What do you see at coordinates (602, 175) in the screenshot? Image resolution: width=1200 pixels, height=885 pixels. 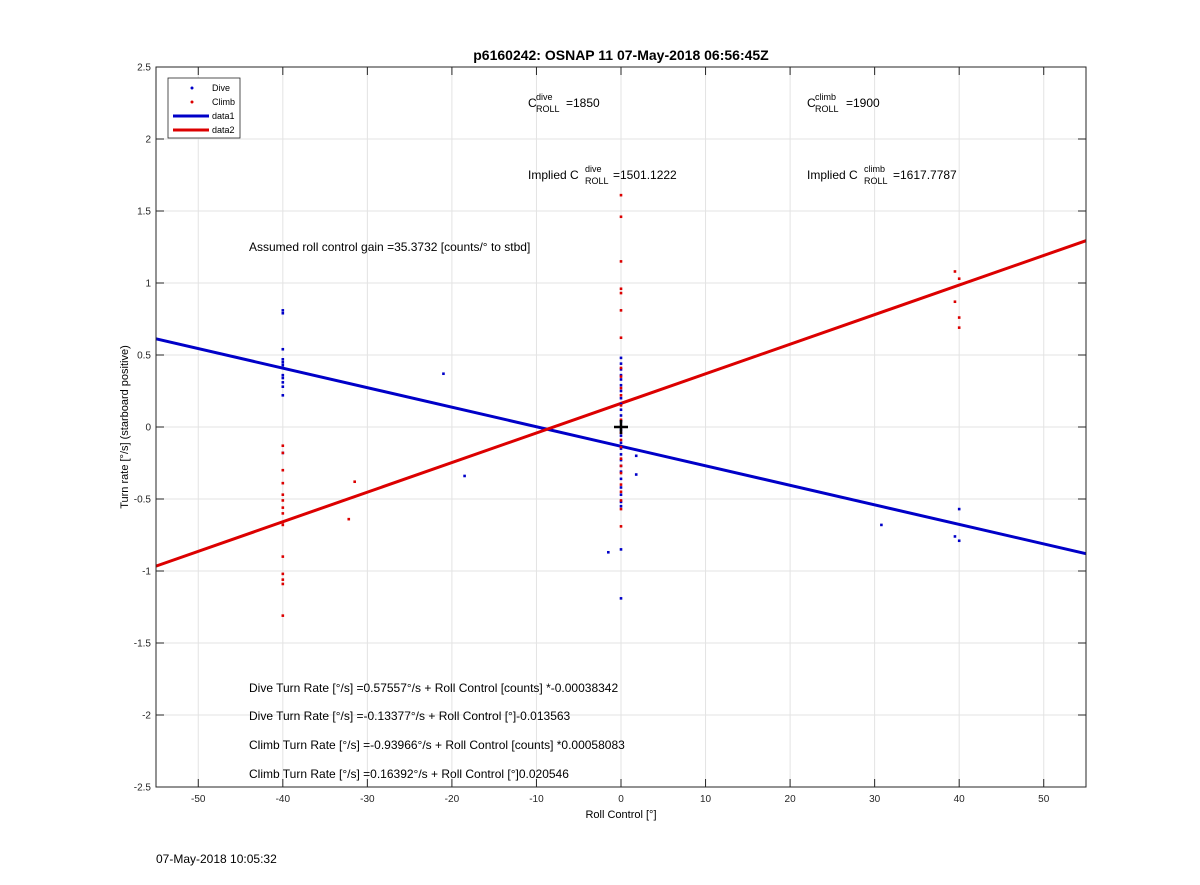 I see `implied-c-roll-dive-annotation: Implied C dive ROLL =1501.1222` at bounding box center [602, 175].